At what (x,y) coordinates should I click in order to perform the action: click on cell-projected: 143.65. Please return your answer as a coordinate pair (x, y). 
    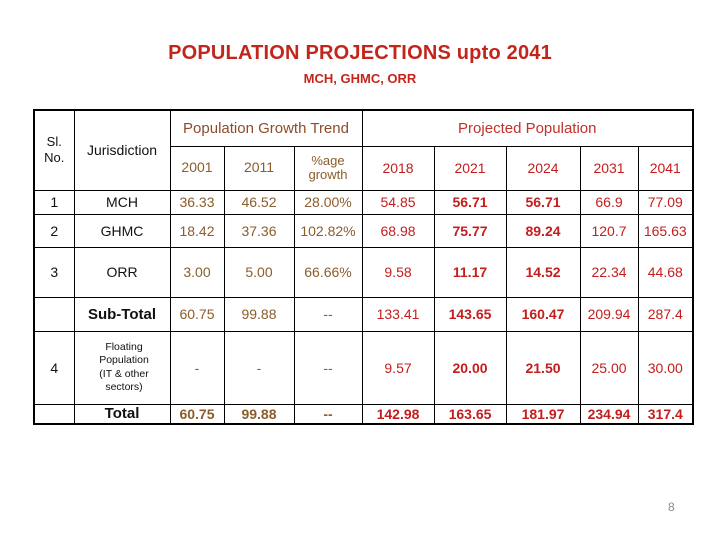
    Looking at the image, I should click on (470, 314).